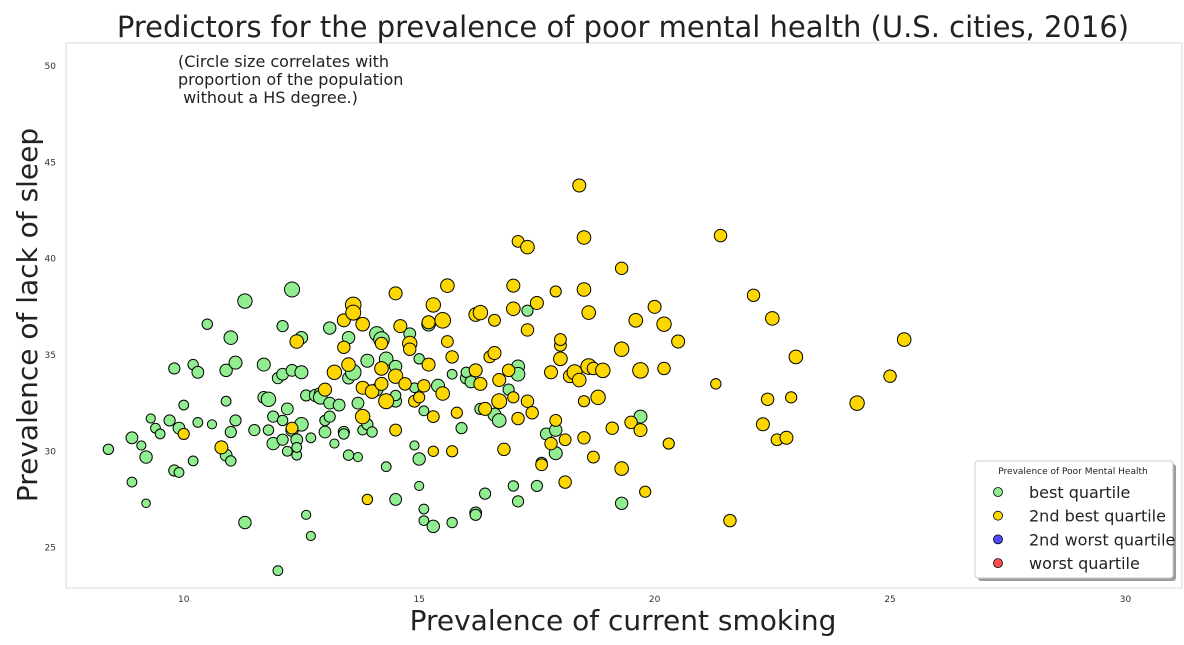  I want to click on x-tick-label: 30, so click(1126, 600).